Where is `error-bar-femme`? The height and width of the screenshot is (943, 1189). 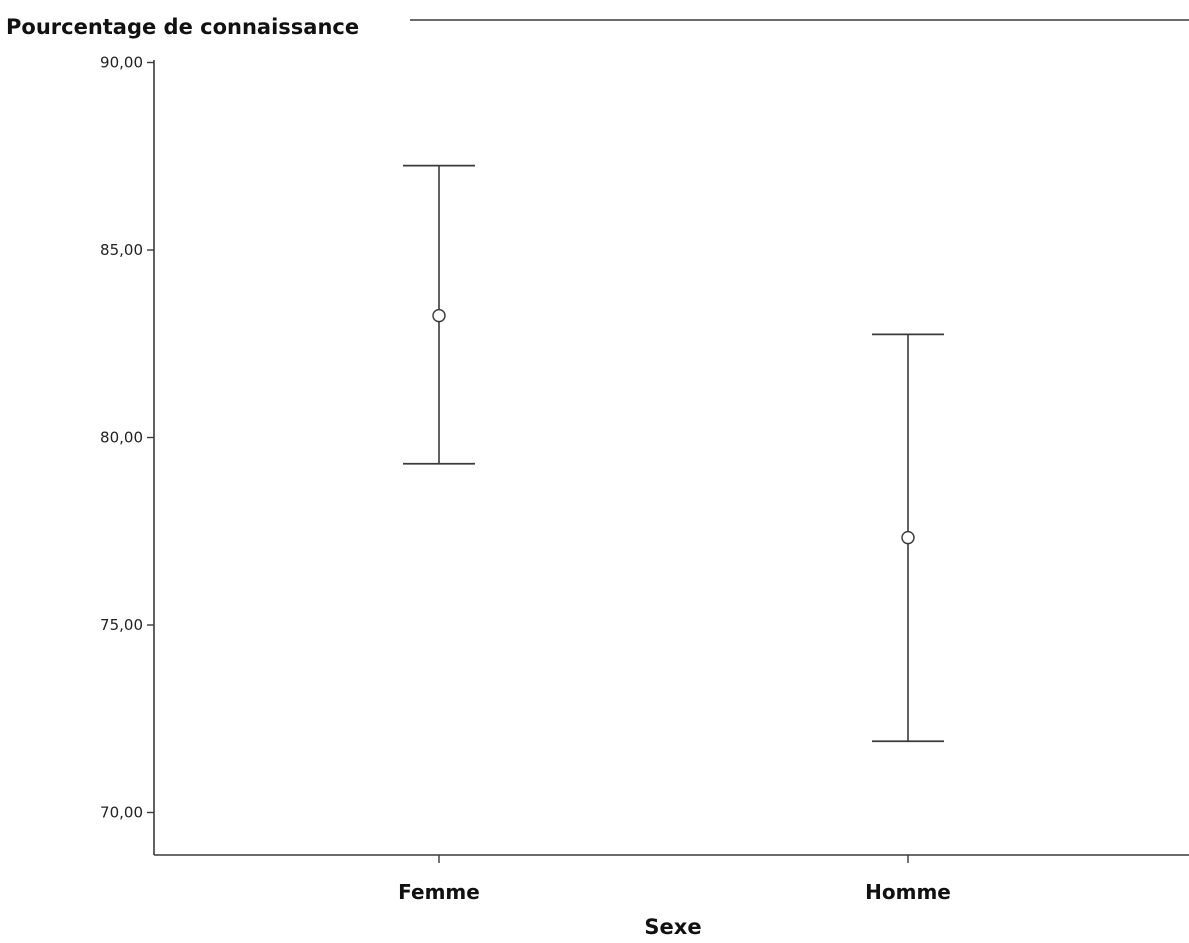
error-bar-femme is located at coordinates (439, 314).